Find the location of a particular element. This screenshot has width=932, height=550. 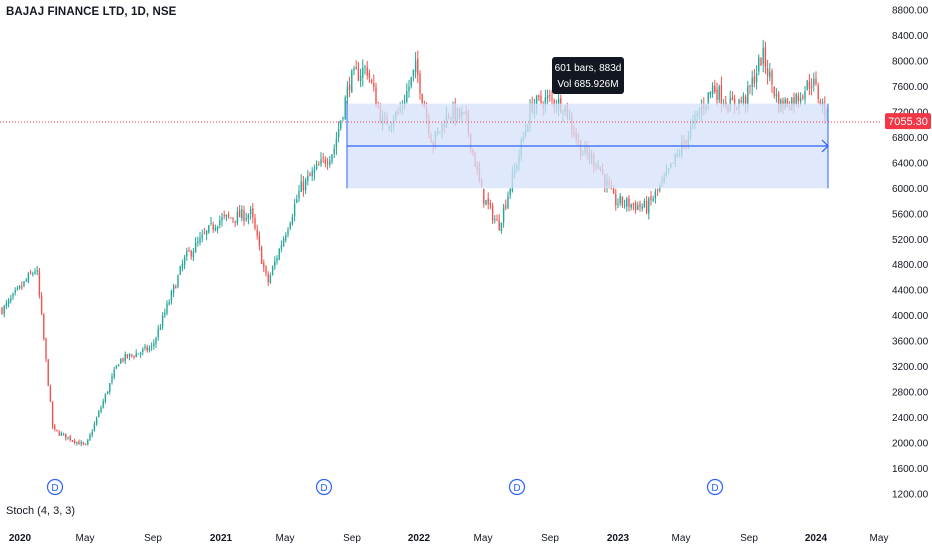

price-tick-label: 5200.00 is located at coordinates (910, 240).